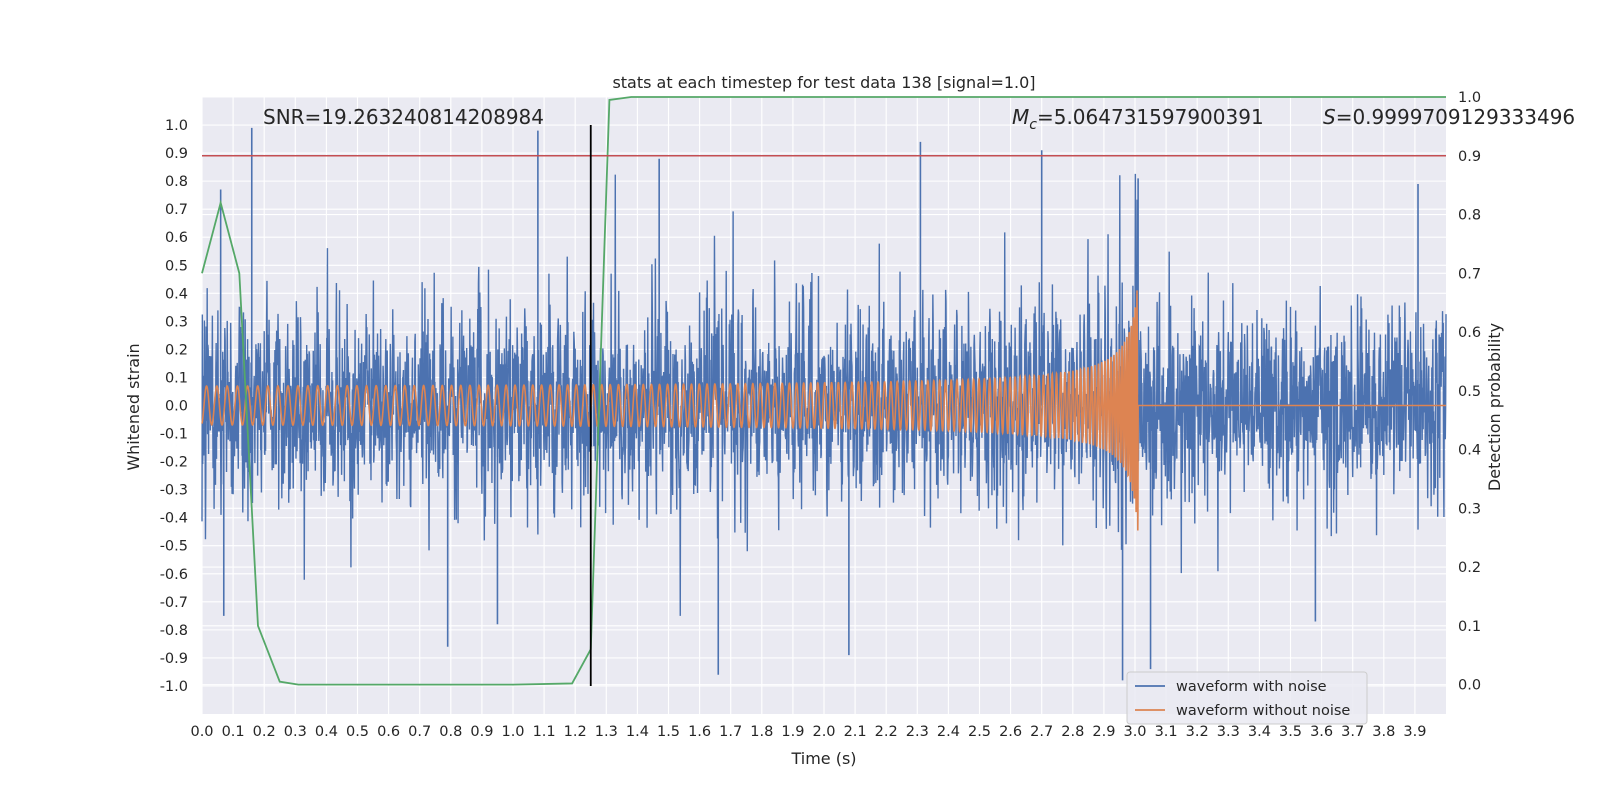 The width and height of the screenshot is (1600, 804). What do you see at coordinates (544, 732) in the screenshot?
I see `x-tick-label: 1.1` at bounding box center [544, 732].